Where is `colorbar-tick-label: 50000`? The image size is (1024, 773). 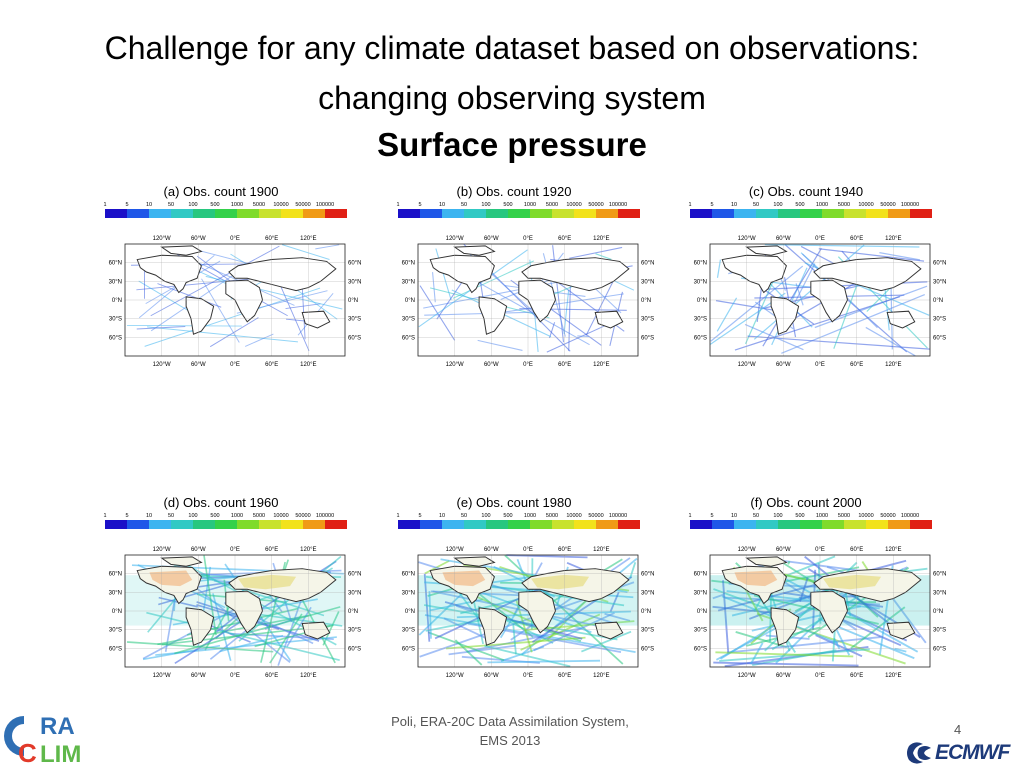 colorbar-tick-label: 50000 is located at coordinates (595, 516).